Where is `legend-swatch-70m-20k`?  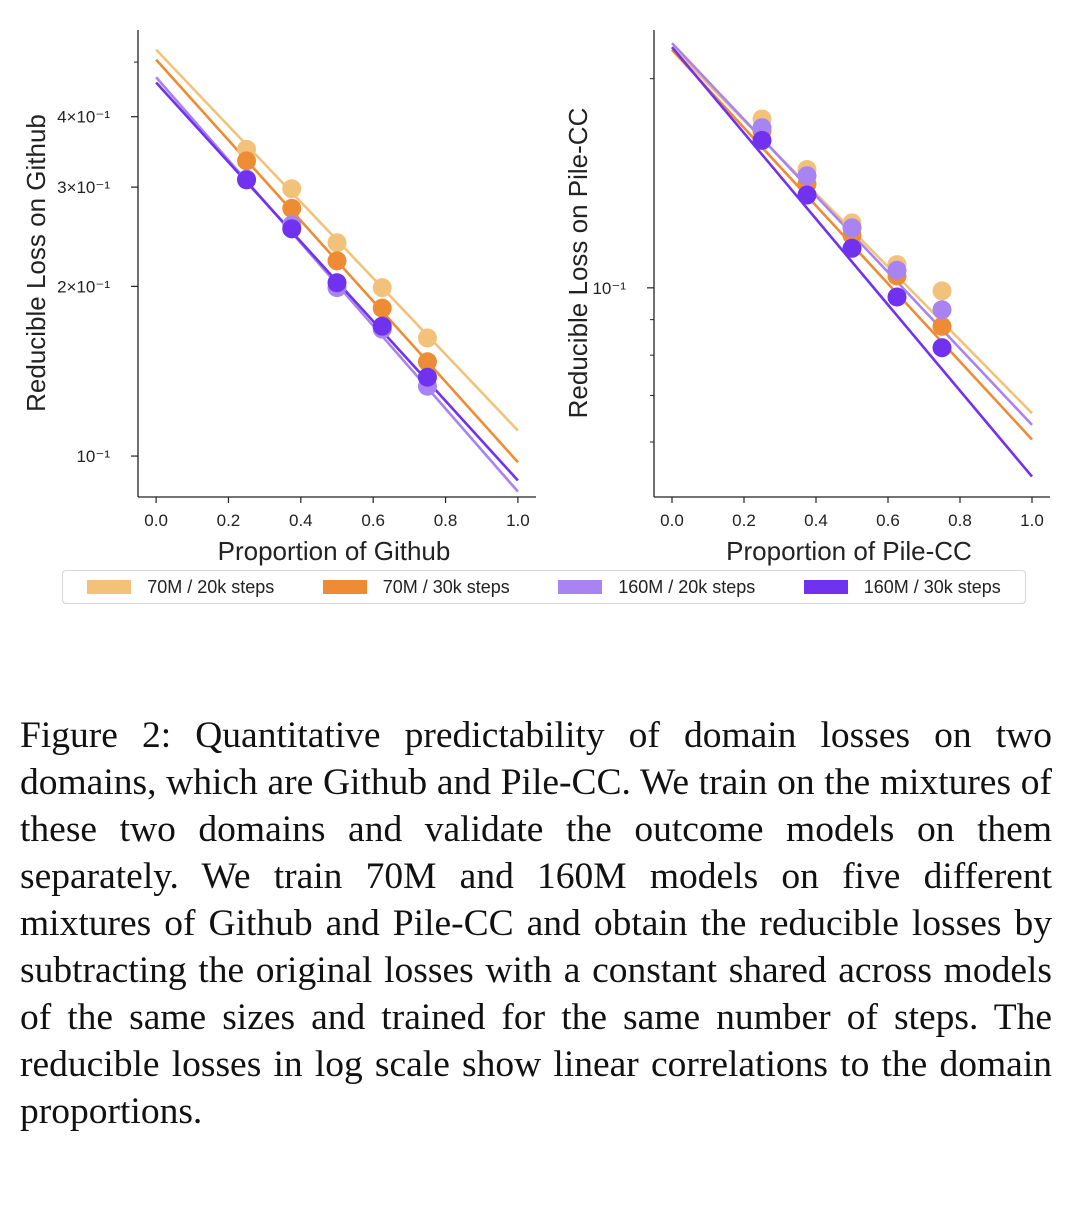 legend-swatch-70m-20k is located at coordinates (109, 587).